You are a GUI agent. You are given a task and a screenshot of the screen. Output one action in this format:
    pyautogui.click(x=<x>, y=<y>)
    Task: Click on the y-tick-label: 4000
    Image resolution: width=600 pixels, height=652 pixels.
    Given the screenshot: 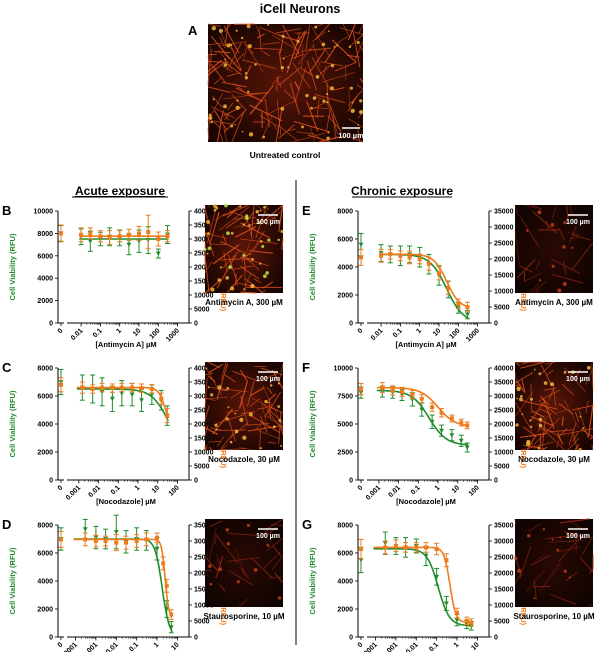 What is the action you would take?
    pyautogui.click(x=45, y=582)
    